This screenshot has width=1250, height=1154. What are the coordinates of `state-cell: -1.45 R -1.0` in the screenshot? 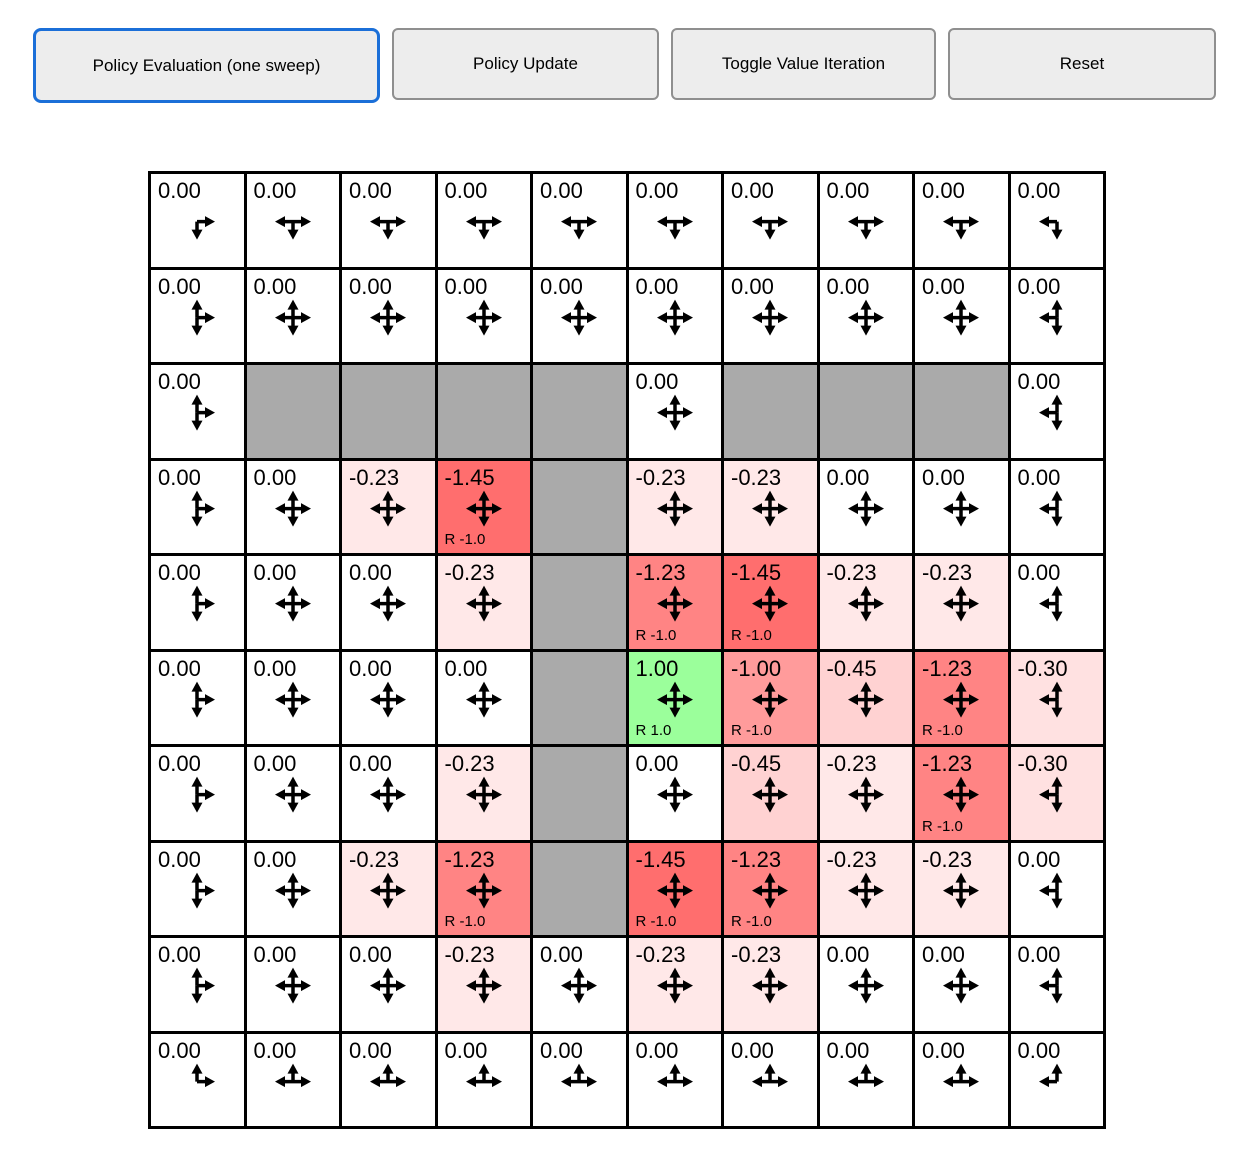 It's located at (770, 602).